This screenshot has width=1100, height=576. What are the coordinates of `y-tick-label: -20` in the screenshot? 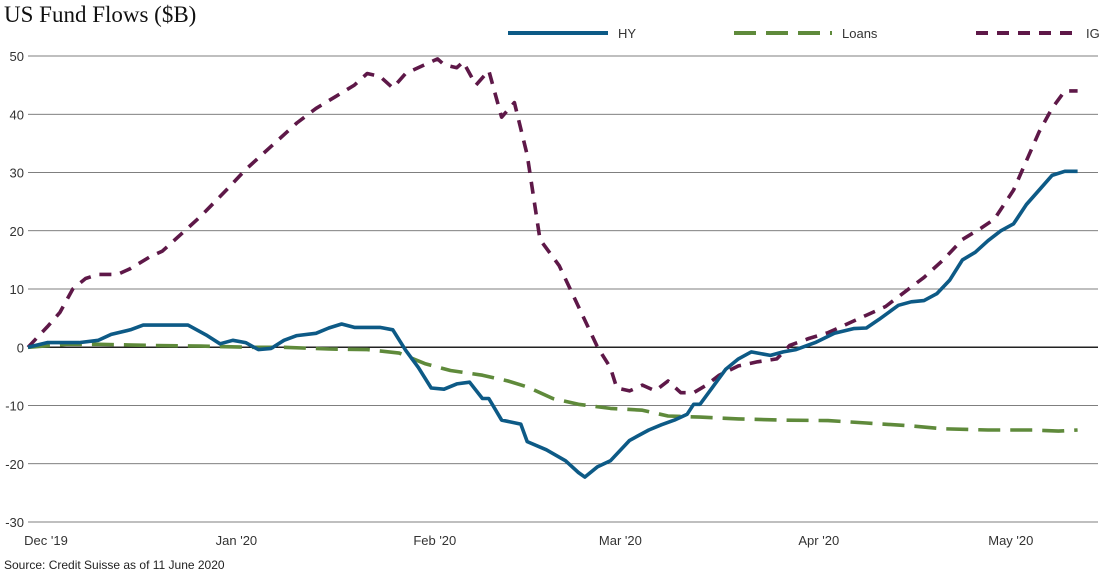 It's located at (14, 464).